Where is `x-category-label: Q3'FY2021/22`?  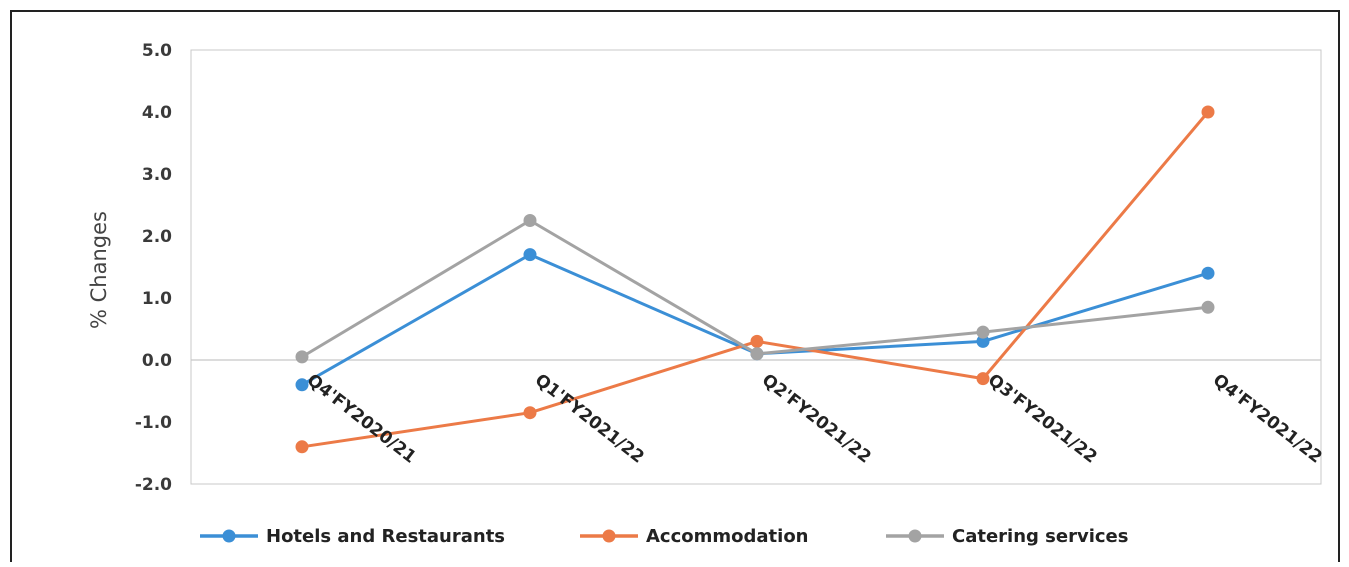
x-category-label: Q3'FY2021/22 is located at coordinates (1042, 418).